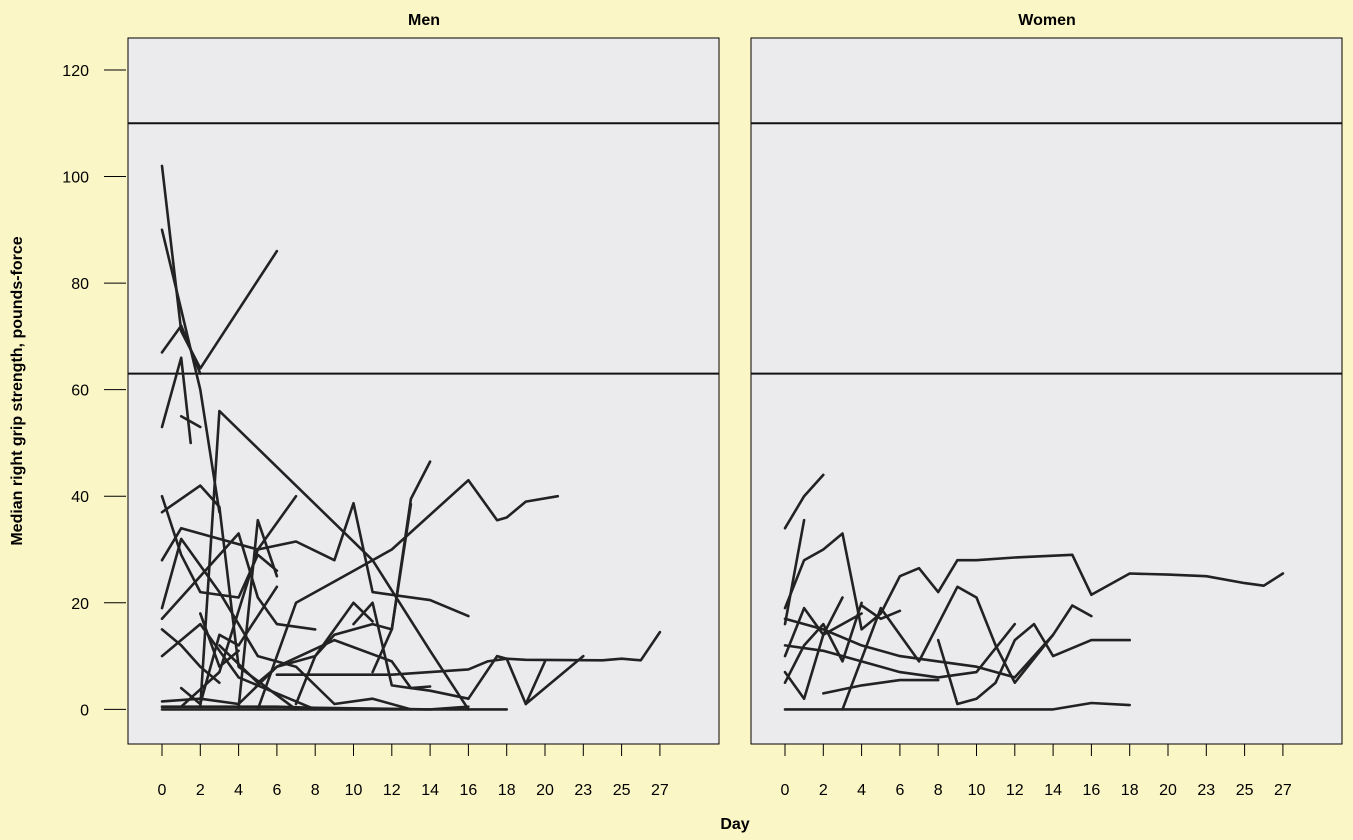 The width and height of the screenshot is (1353, 840). Describe the element at coordinates (423, 248) in the screenshot. I see `panel-men-reference-lines` at that location.